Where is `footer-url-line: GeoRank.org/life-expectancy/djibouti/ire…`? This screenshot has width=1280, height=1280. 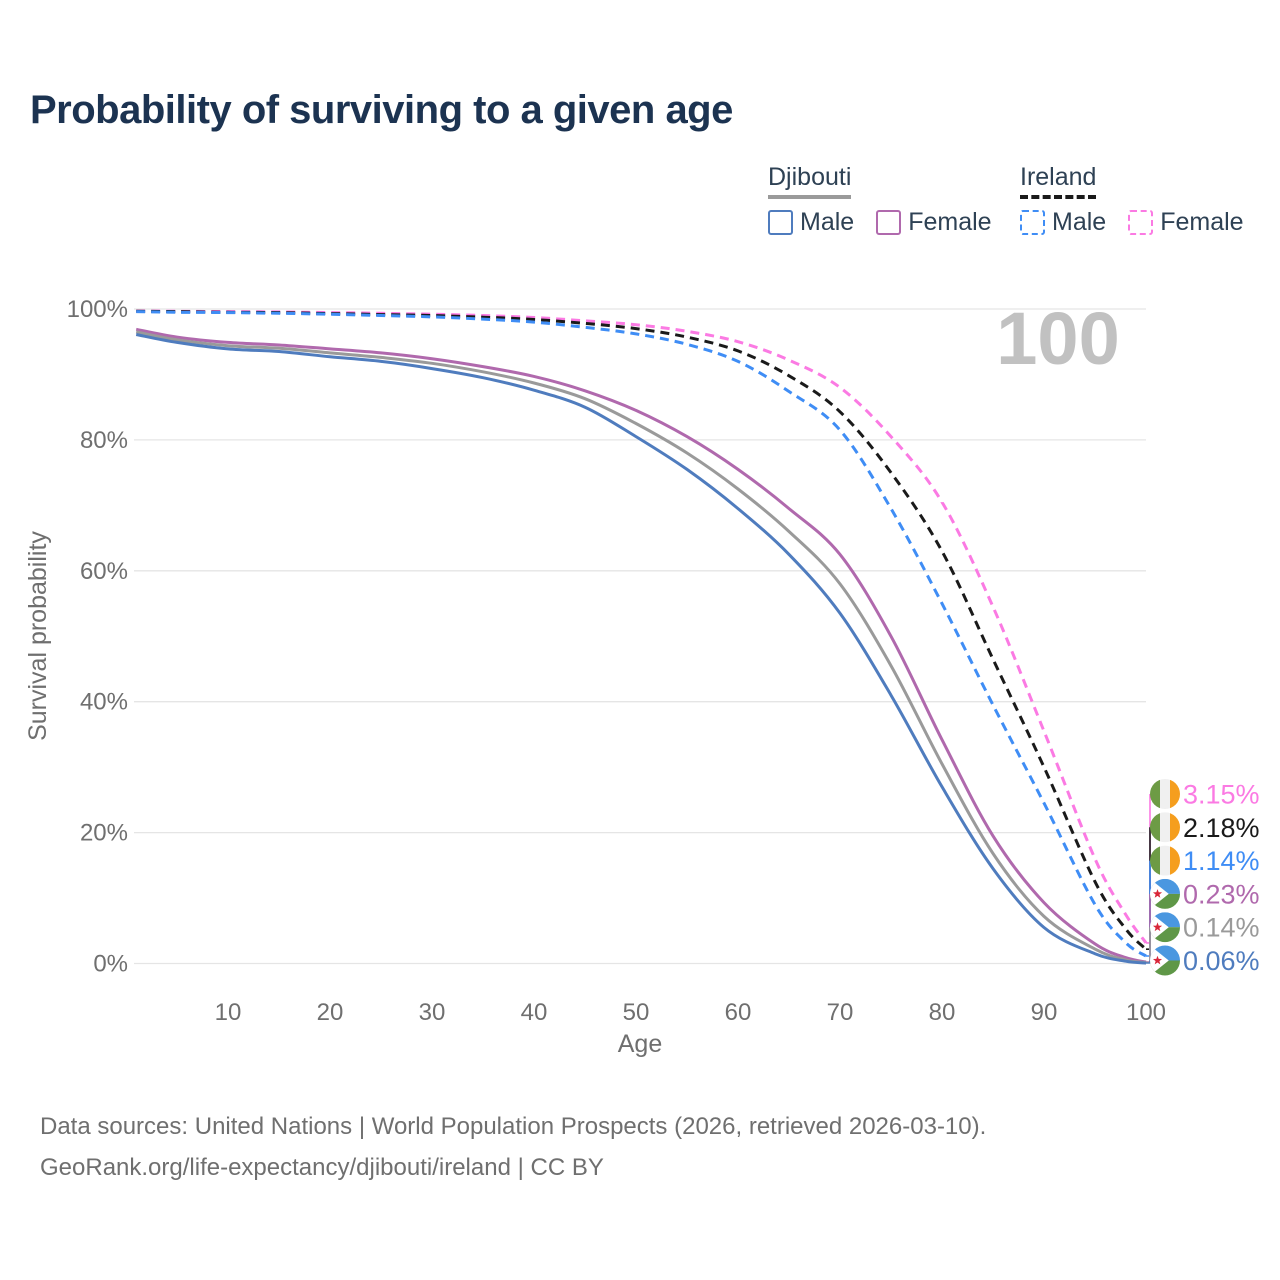 footer-url-line: GeoRank.org/life-expectancy/djibouti/ire… is located at coordinates (322, 1167).